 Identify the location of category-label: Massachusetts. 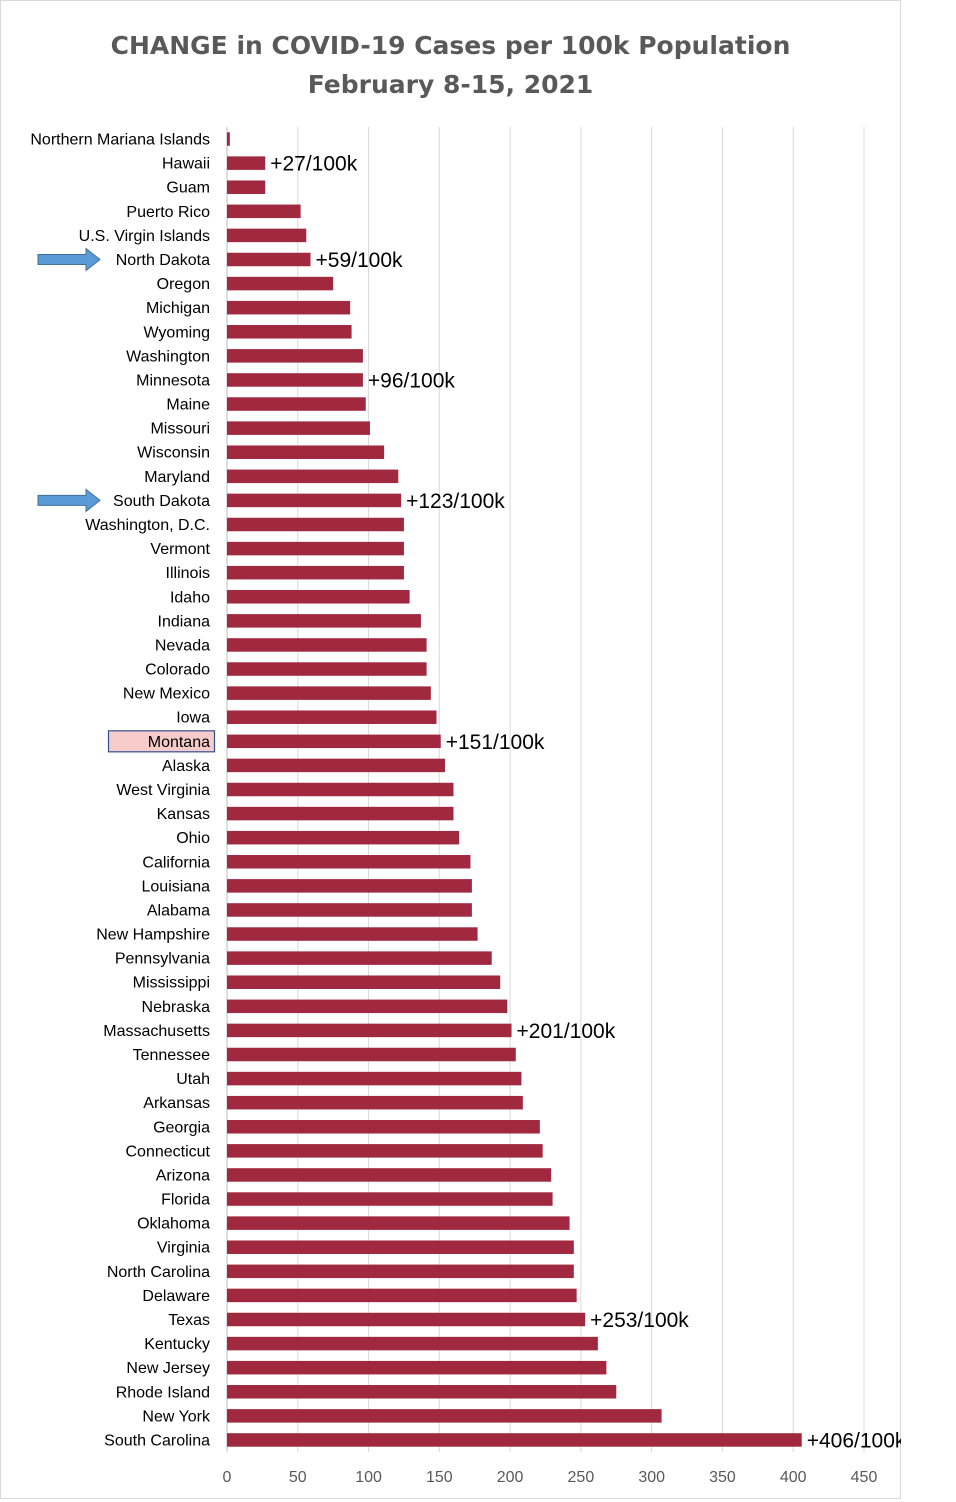
(156, 1031).